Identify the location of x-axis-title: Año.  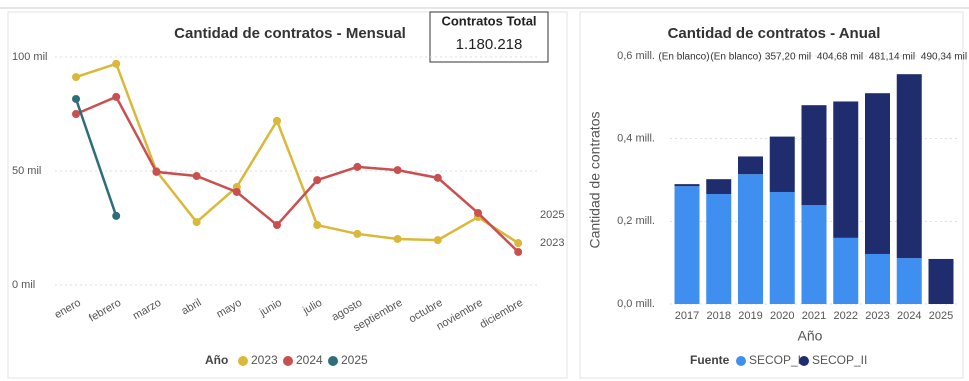
(810, 336).